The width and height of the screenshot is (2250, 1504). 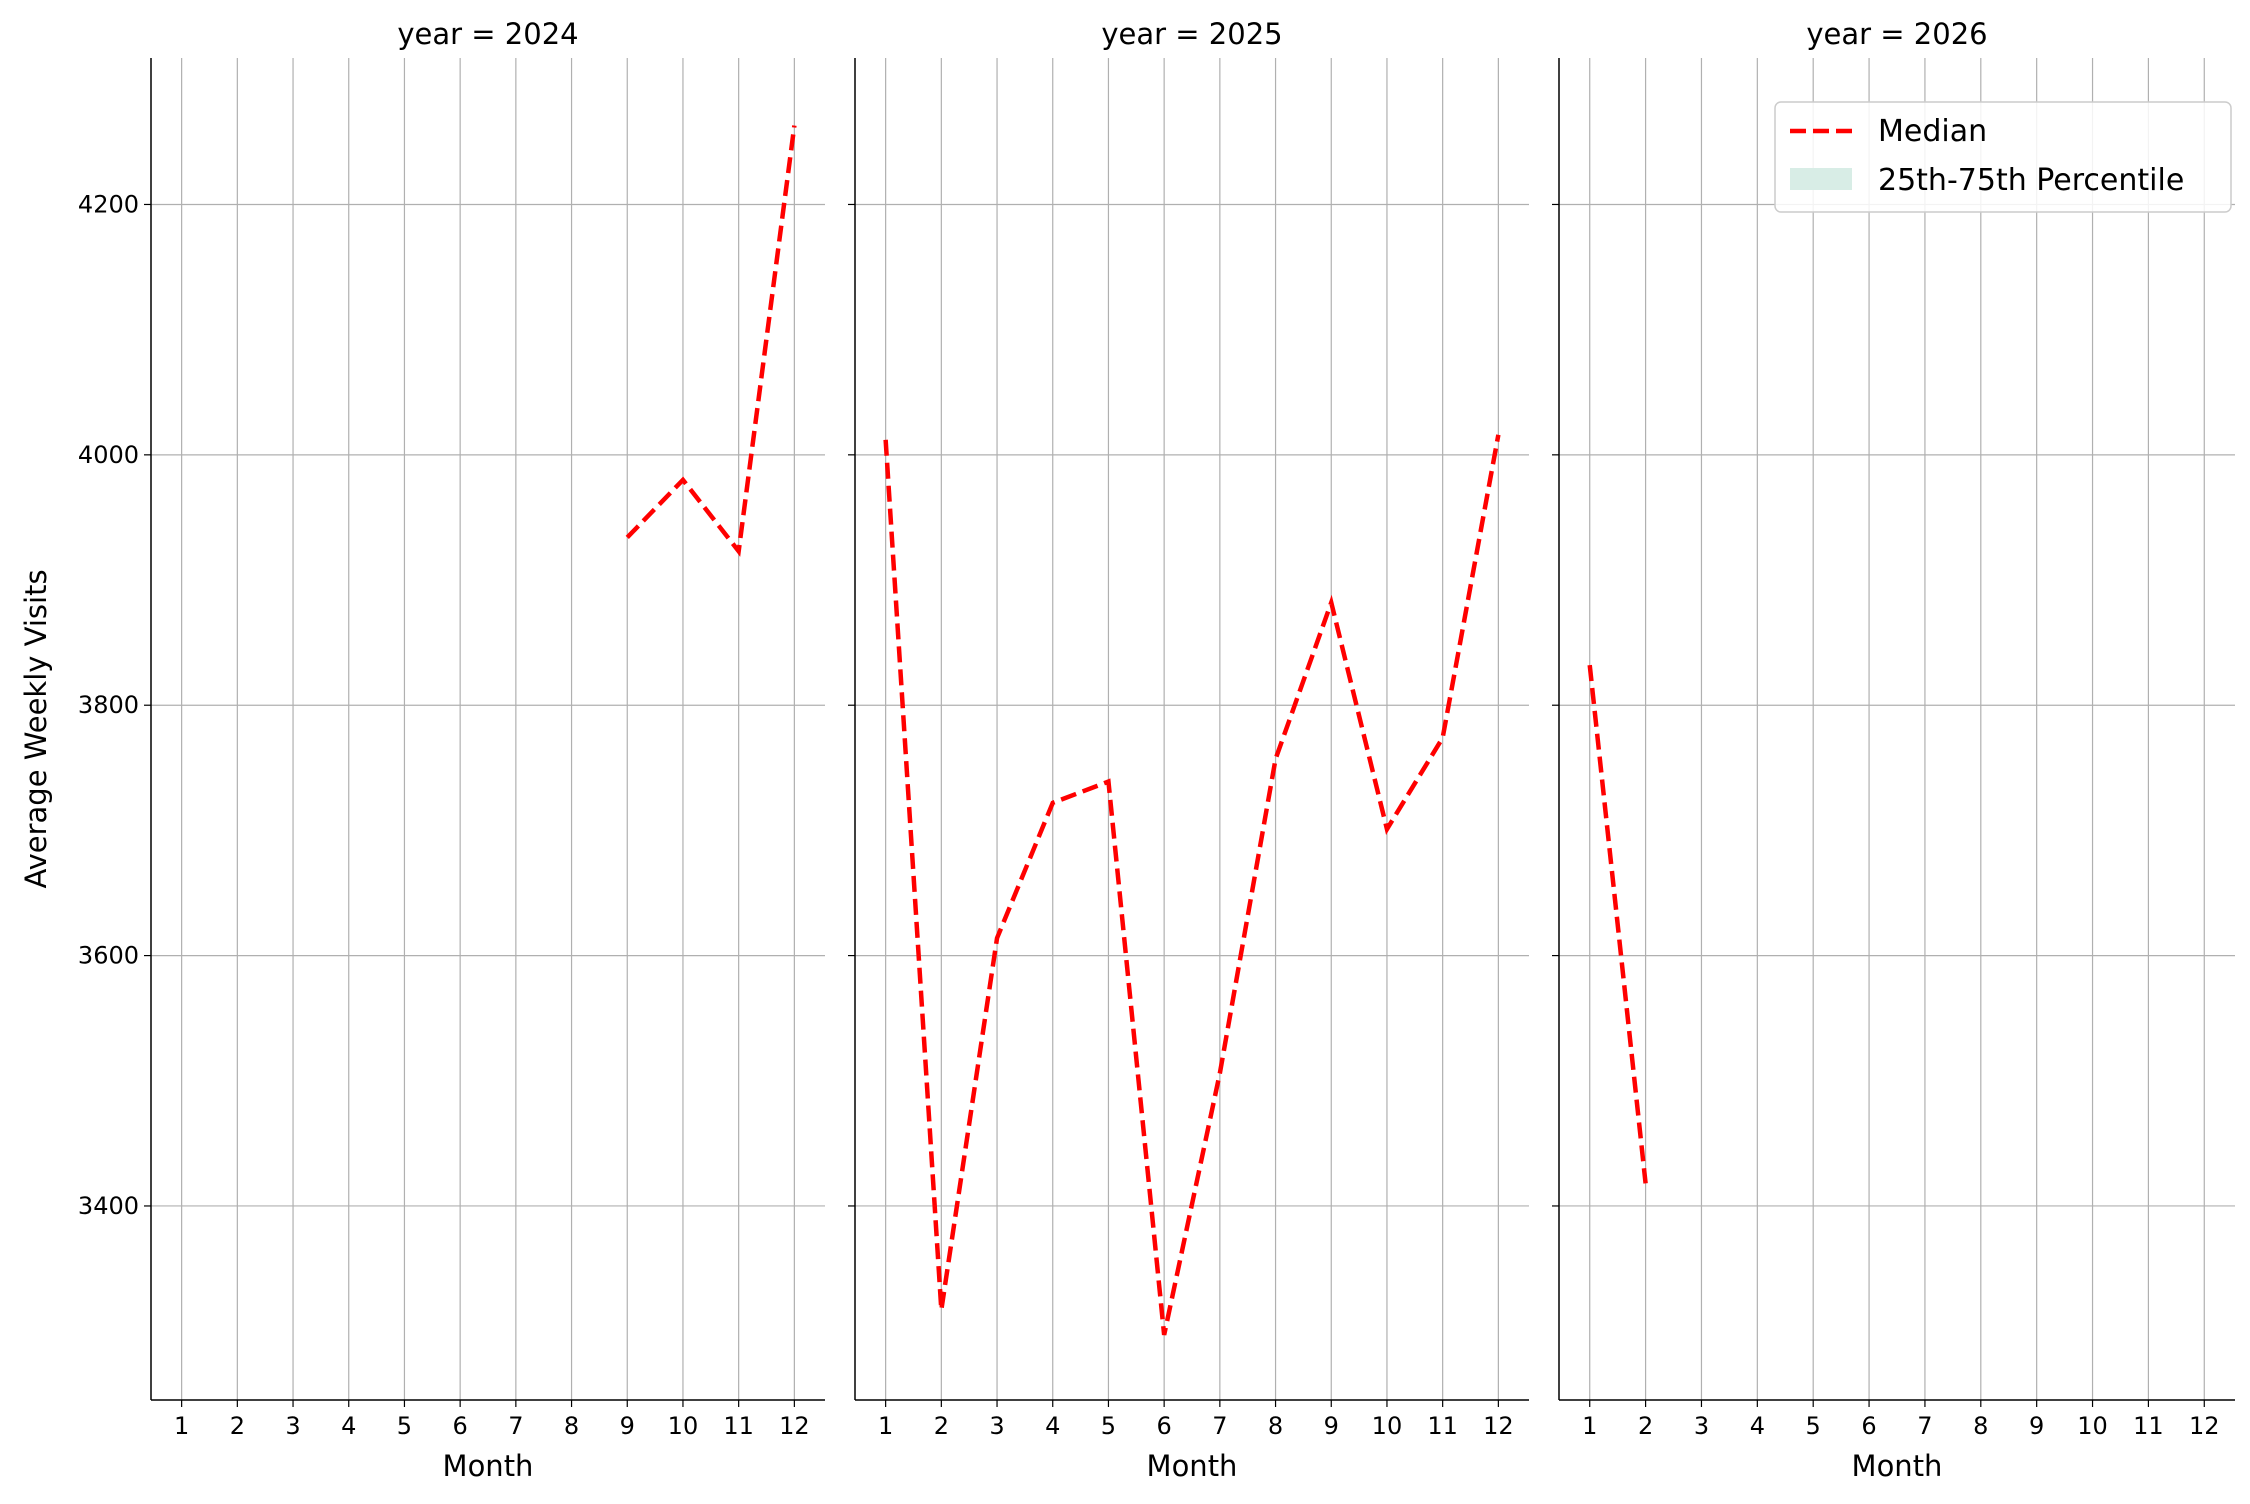 I want to click on legend: Median 25th-75th Percentile, so click(x=2003, y=157).